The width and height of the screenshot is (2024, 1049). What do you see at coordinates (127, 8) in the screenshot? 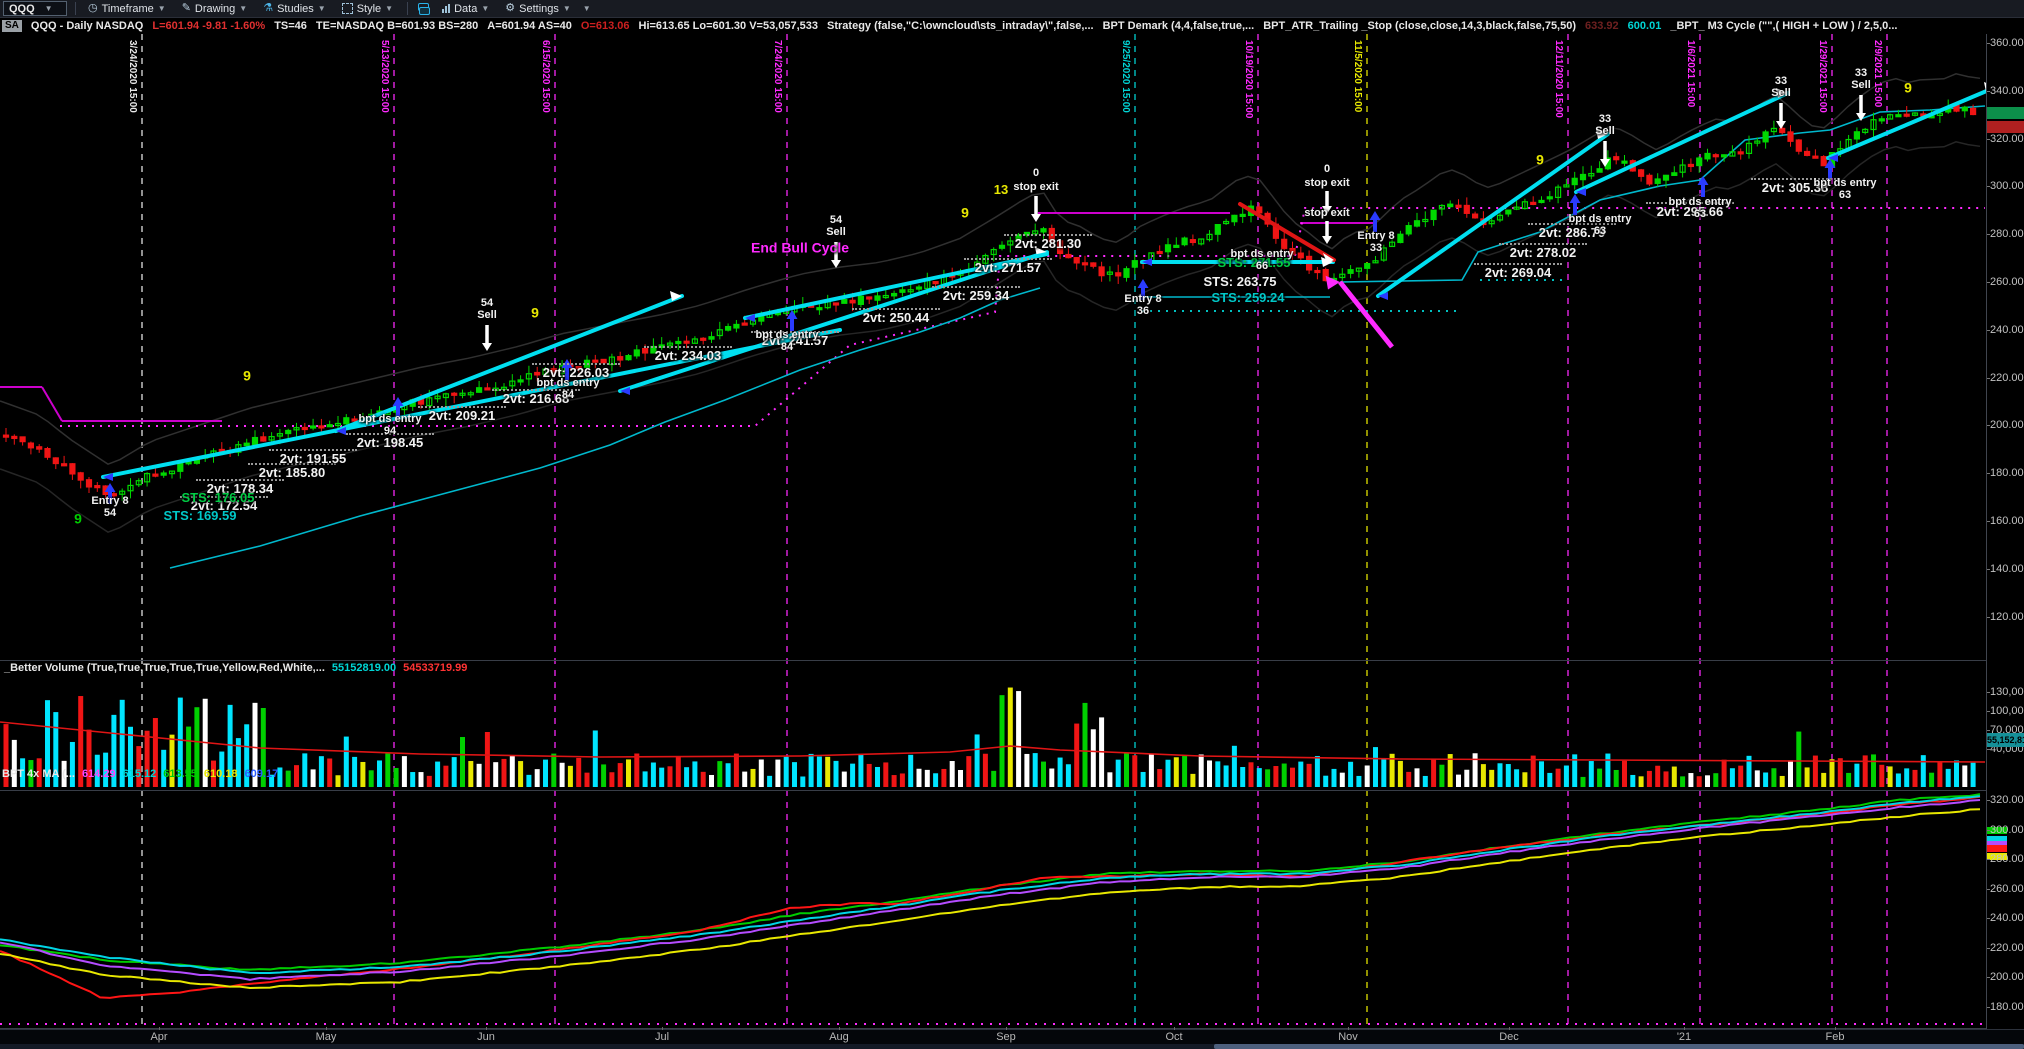
I see `timeframe-button: ◷ Timeframe ▼` at bounding box center [127, 8].